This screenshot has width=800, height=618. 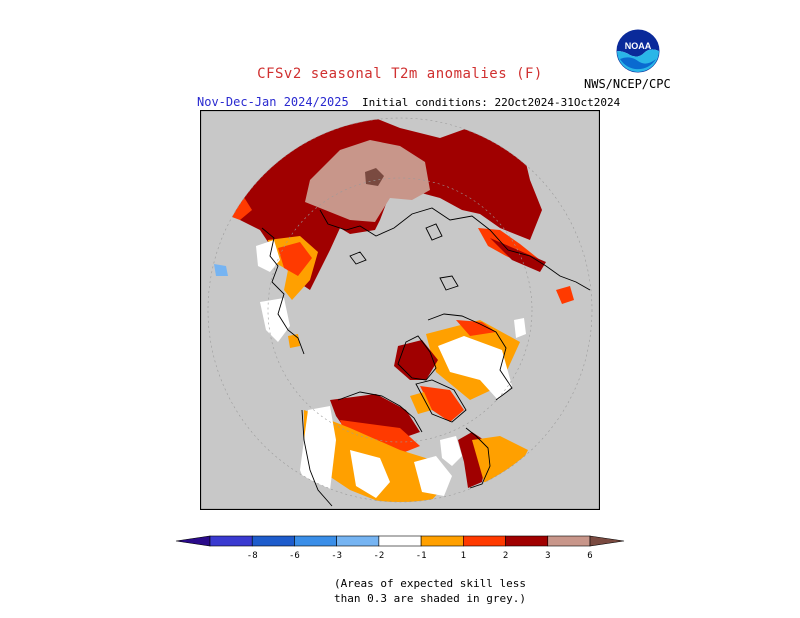 What do you see at coordinates (295, 259) in the screenshot?
I see `anomaly-region-europe-red` at bounding box center [295, 259].